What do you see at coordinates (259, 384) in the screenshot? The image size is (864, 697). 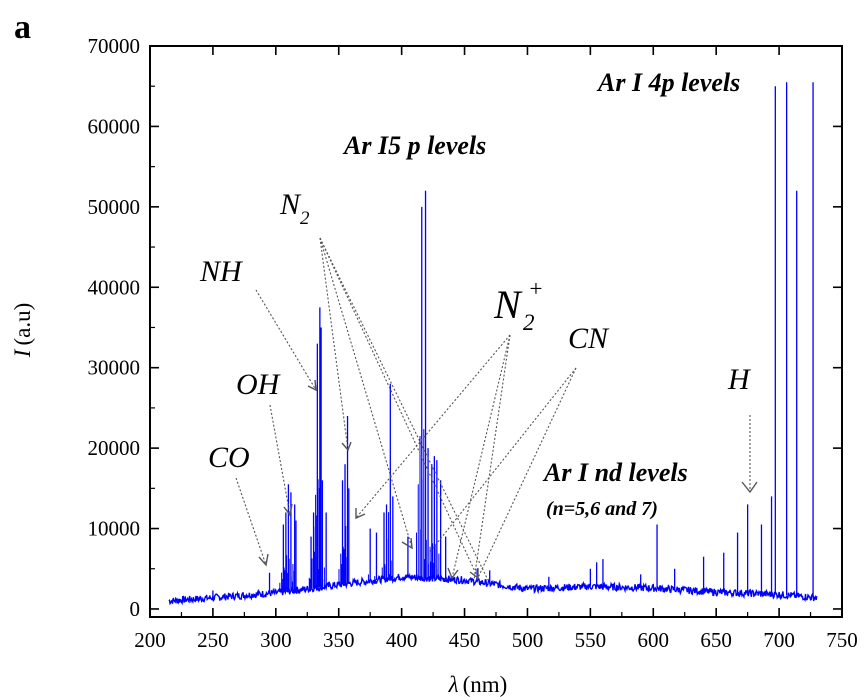 I see `oh-label: OH` at bounding box center [259, 384].